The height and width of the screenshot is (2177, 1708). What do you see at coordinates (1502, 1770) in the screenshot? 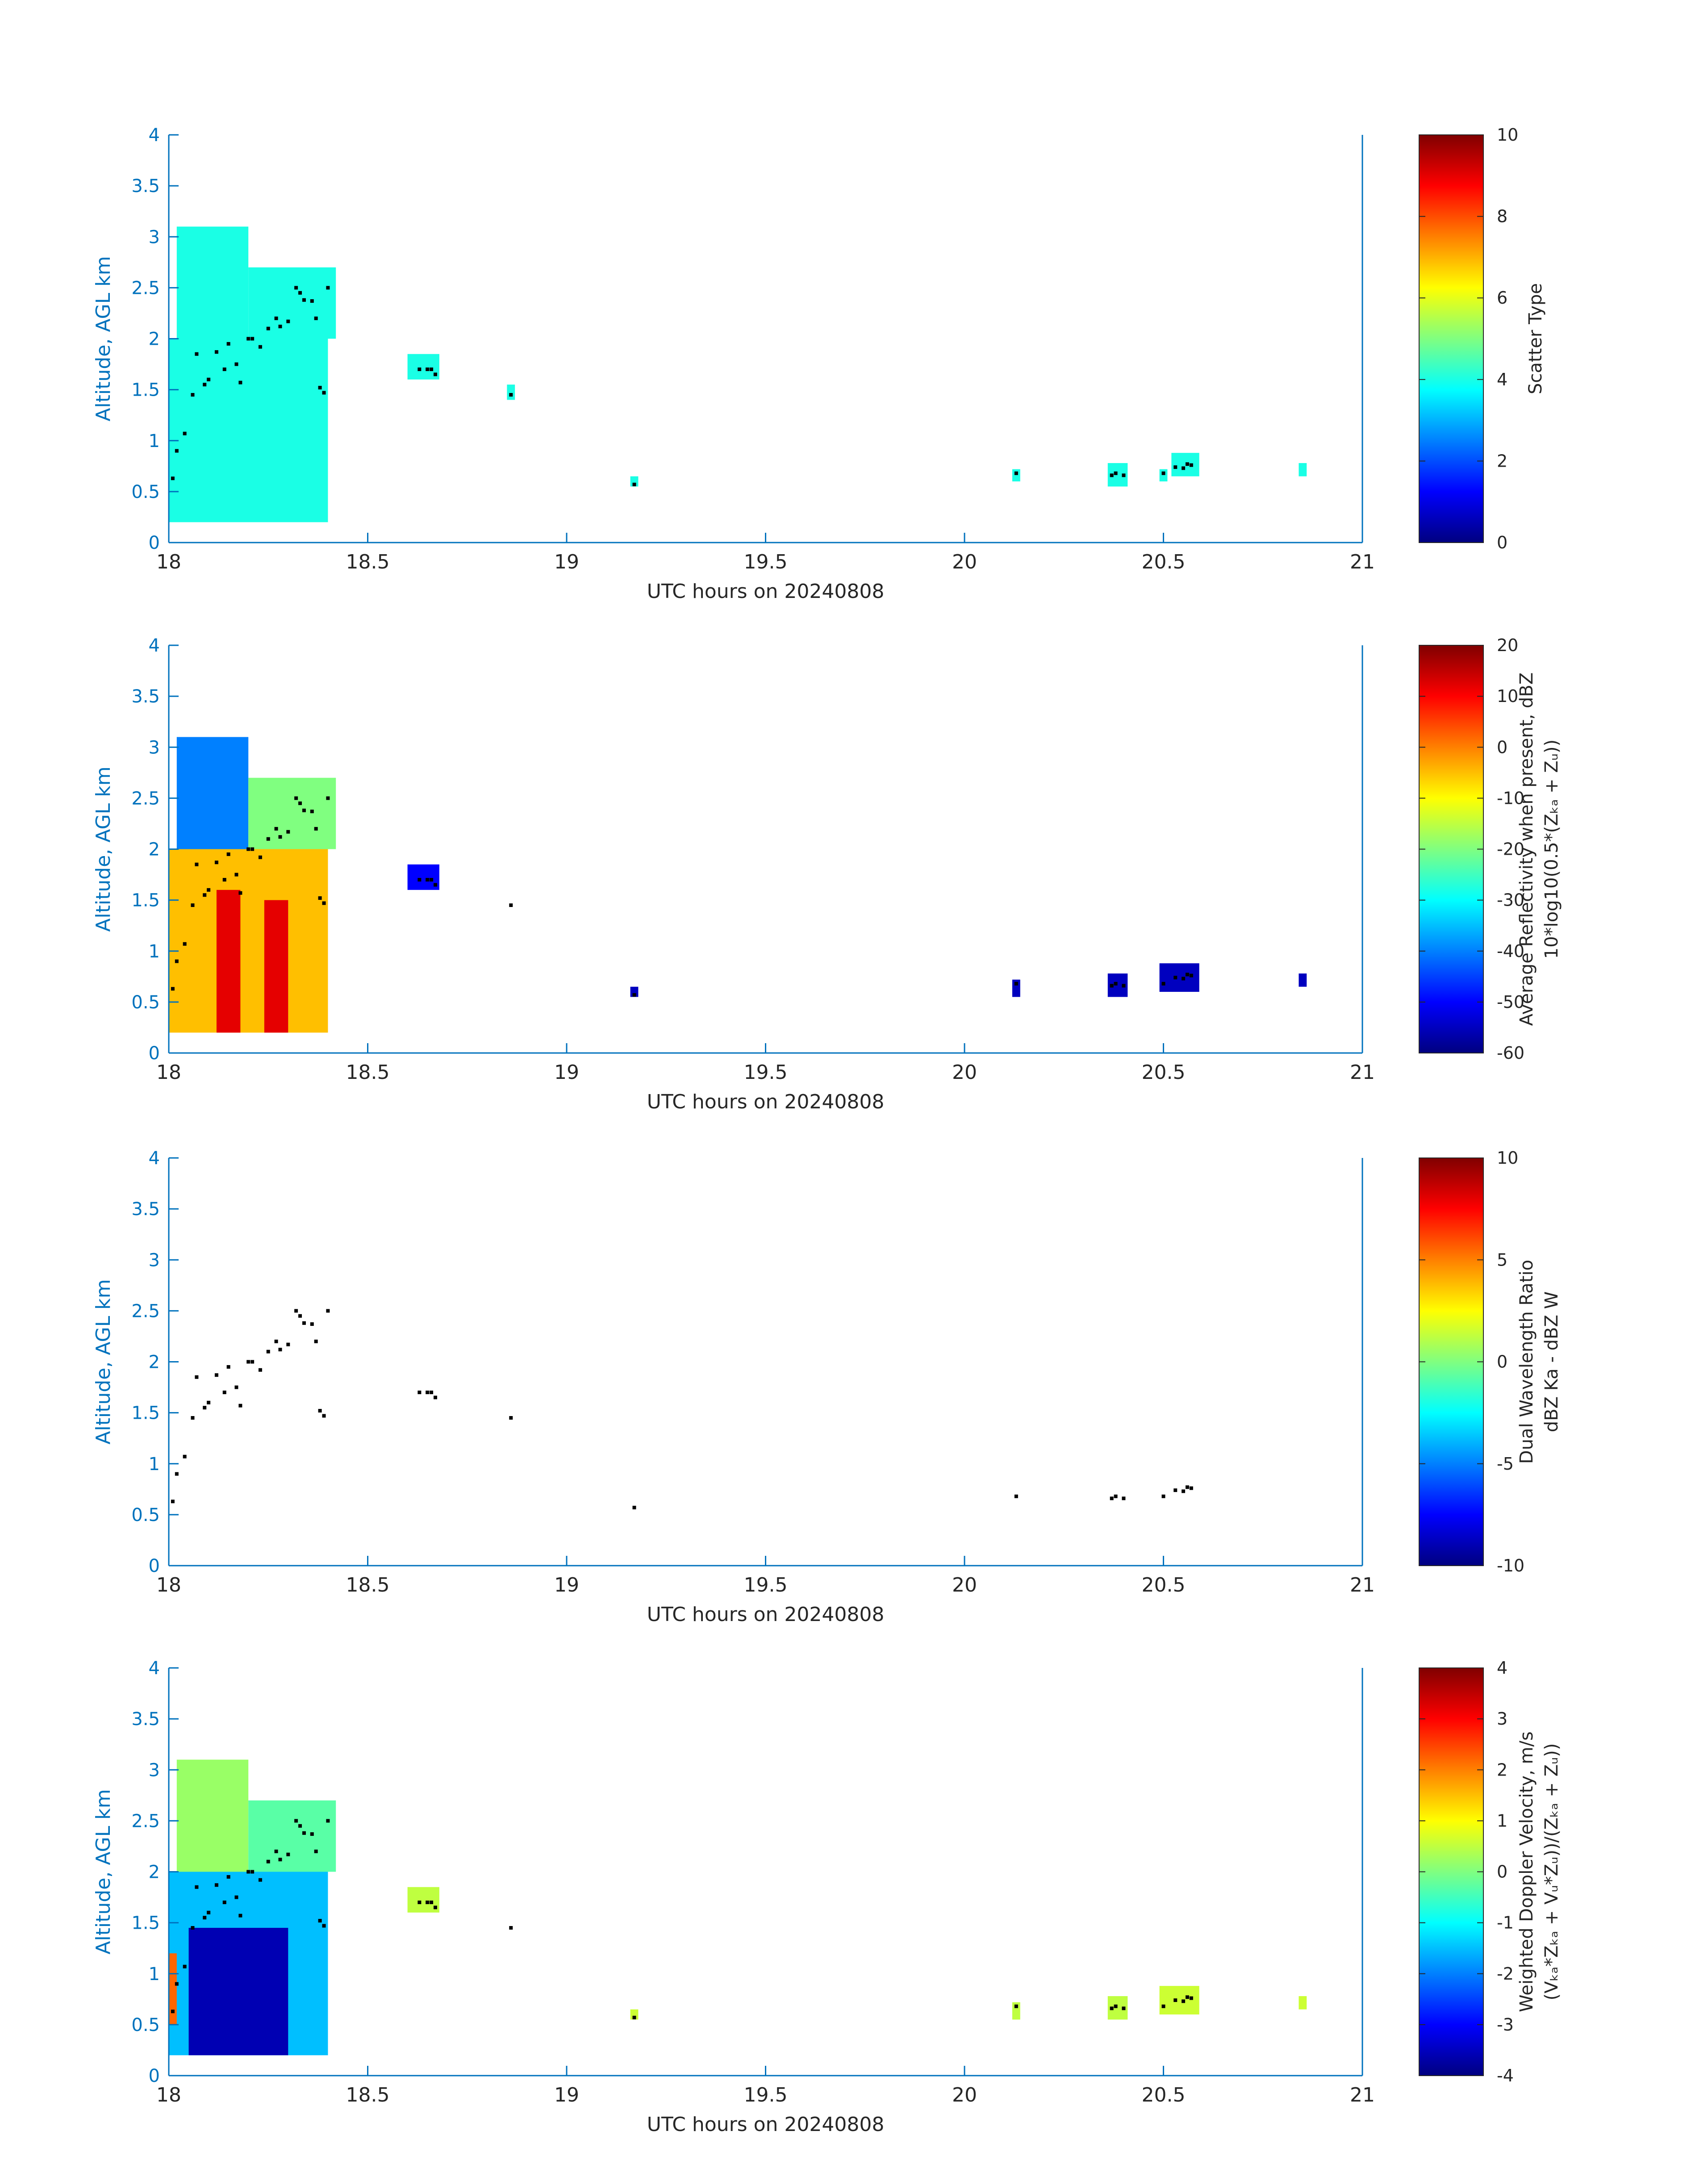
I see `colorbar-tick-label: 2` at bounding box center [1502, 1770].